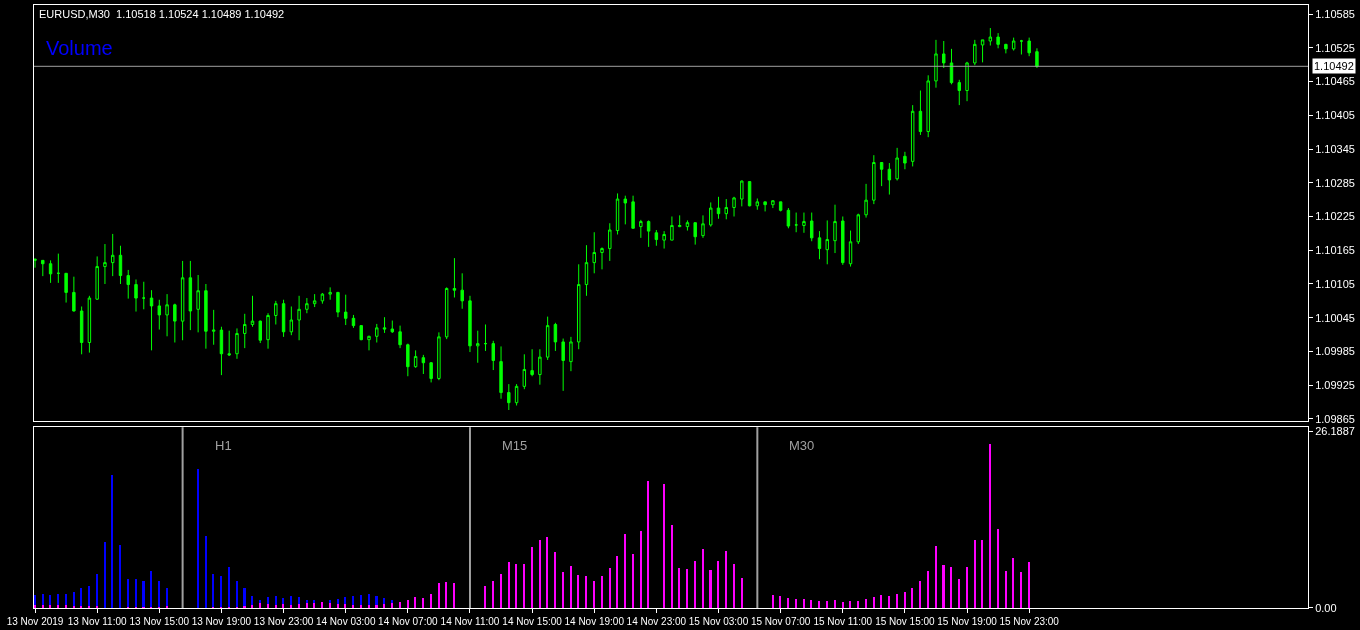 The image size is (1360, 630). What do you see at coordinates (532, 621) in the screenshot?
I see `x-tick-label: 14 Nov 15:00` at bounding box center [532, 621].